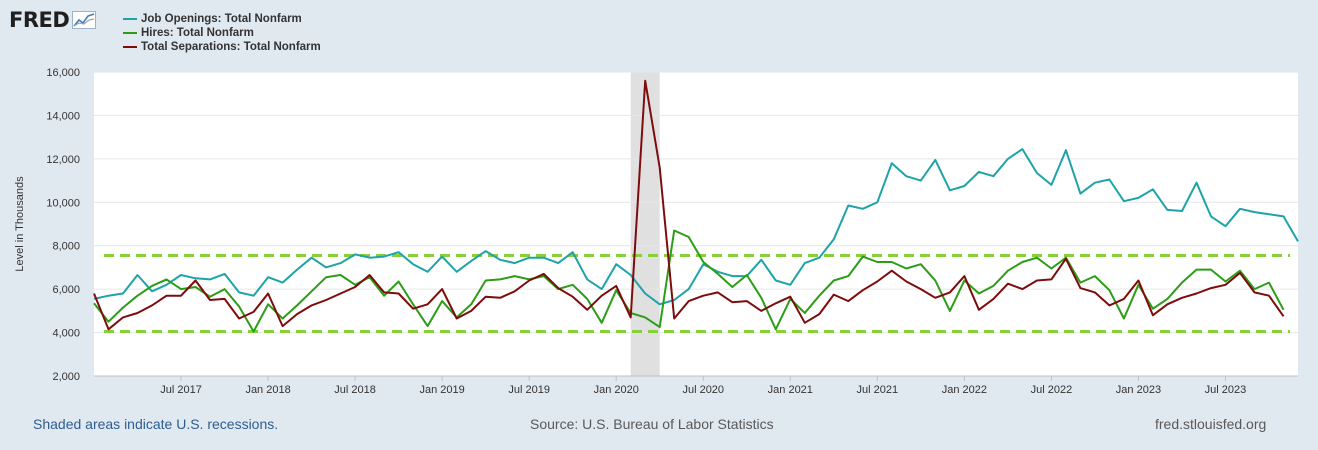 The height and width of the screenshot is (450, 1318). What do you see at coordinates (878, 390) in the screenshot?
I see `x-tick-label: Jul 2021` at bounding box center [878, 390].